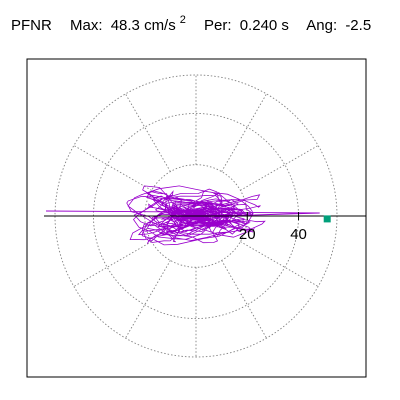 This screenshot has height=400, width=400. I want to click on trace-path, so click(196, 215).